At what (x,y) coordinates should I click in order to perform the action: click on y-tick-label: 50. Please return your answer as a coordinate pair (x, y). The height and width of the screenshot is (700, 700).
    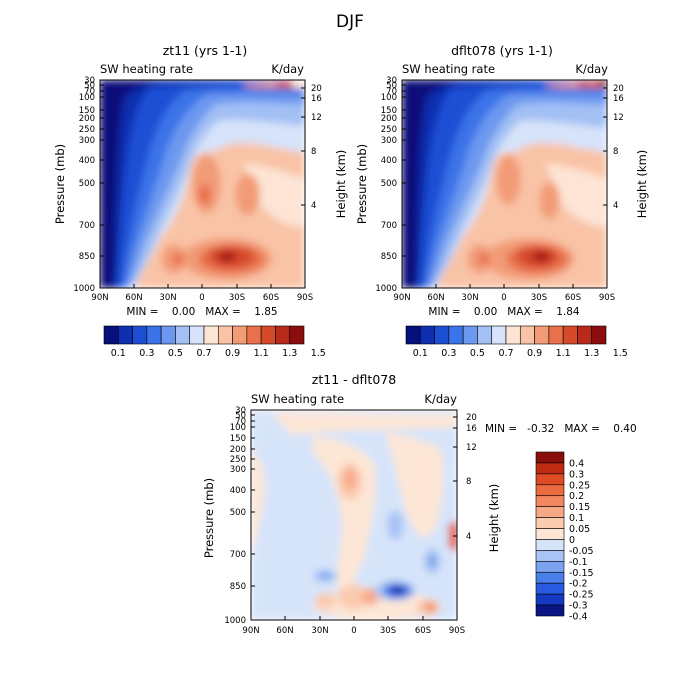
    Looking at the image, I should click on (240, 416).